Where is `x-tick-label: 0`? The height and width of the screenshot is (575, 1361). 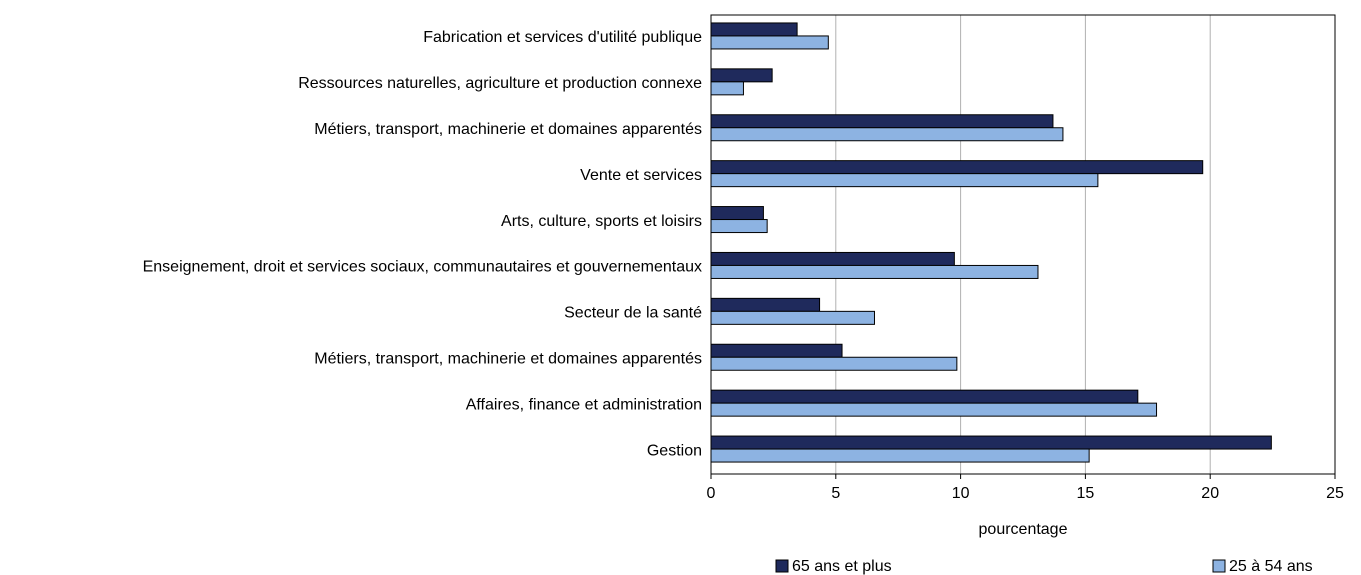 x-tick-label: 0 is located at coordinates (711, 493).